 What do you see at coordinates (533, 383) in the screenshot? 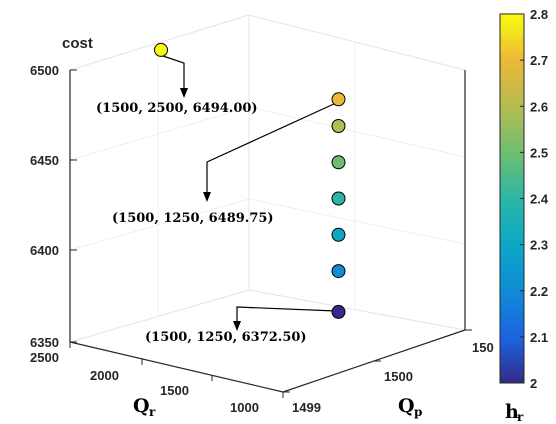
I see `colorbar-tick-label: 2` at bounding box center [533, 383].